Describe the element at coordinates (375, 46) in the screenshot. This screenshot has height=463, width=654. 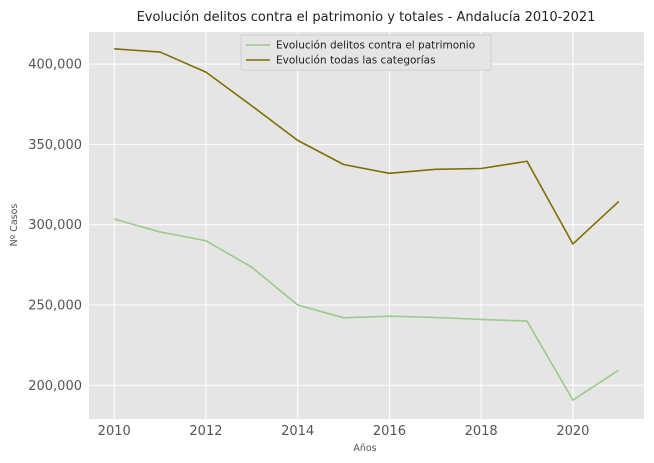
I see `legend-label-patrimonio: Evolución delitos contra el patrimonio` at that location.